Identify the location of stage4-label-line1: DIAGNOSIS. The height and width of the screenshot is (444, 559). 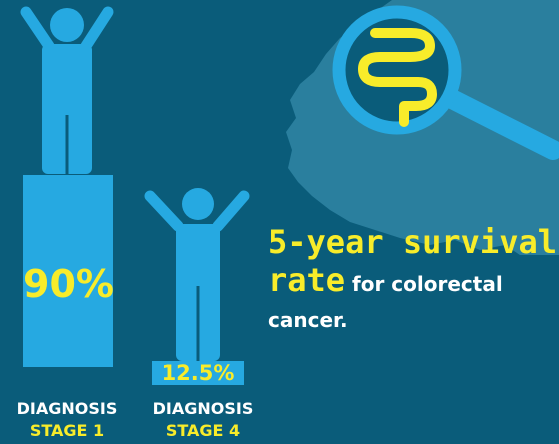
(203, 408).